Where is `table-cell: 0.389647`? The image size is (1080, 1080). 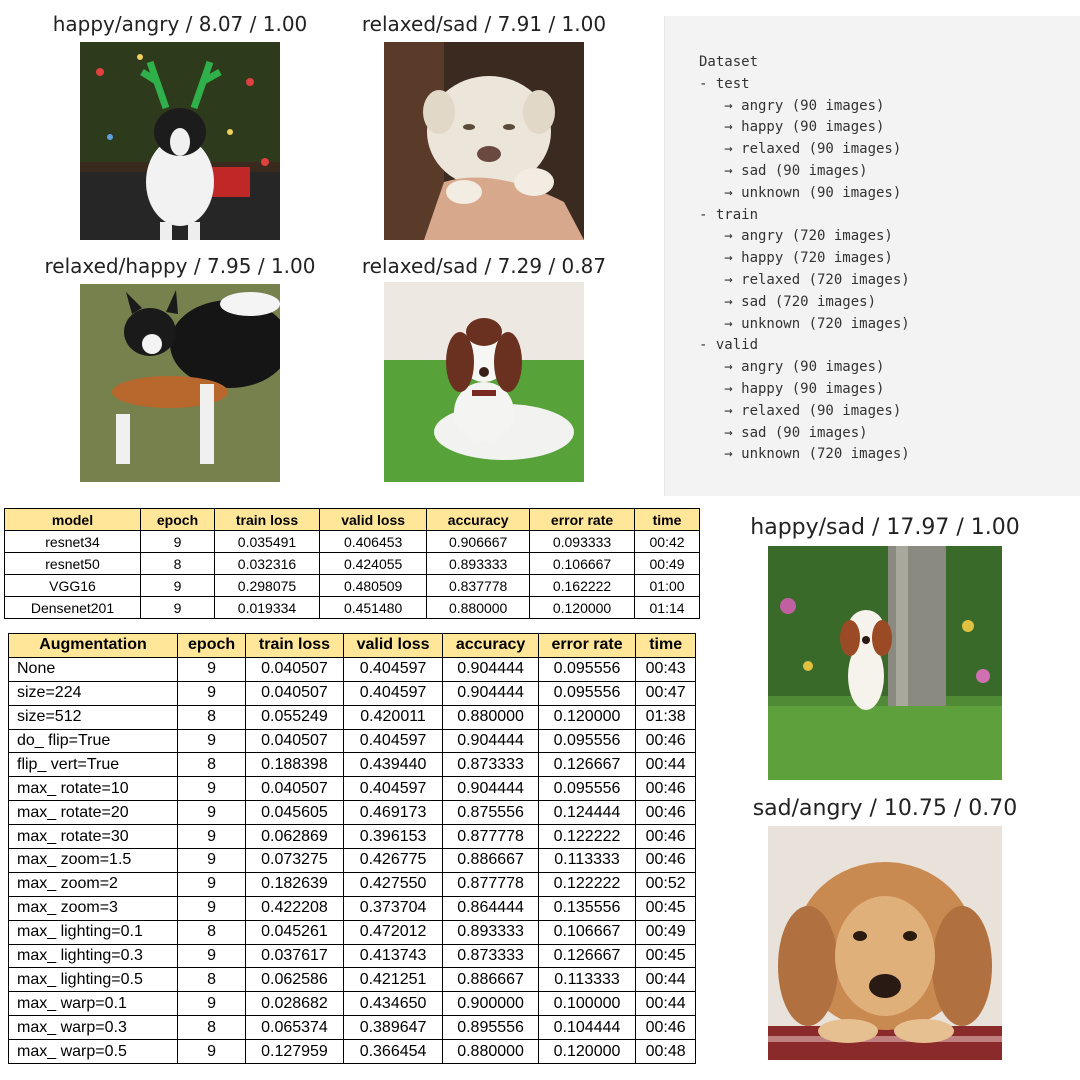
table-cell: 0.389647 is located at coordinates (393, 1028).